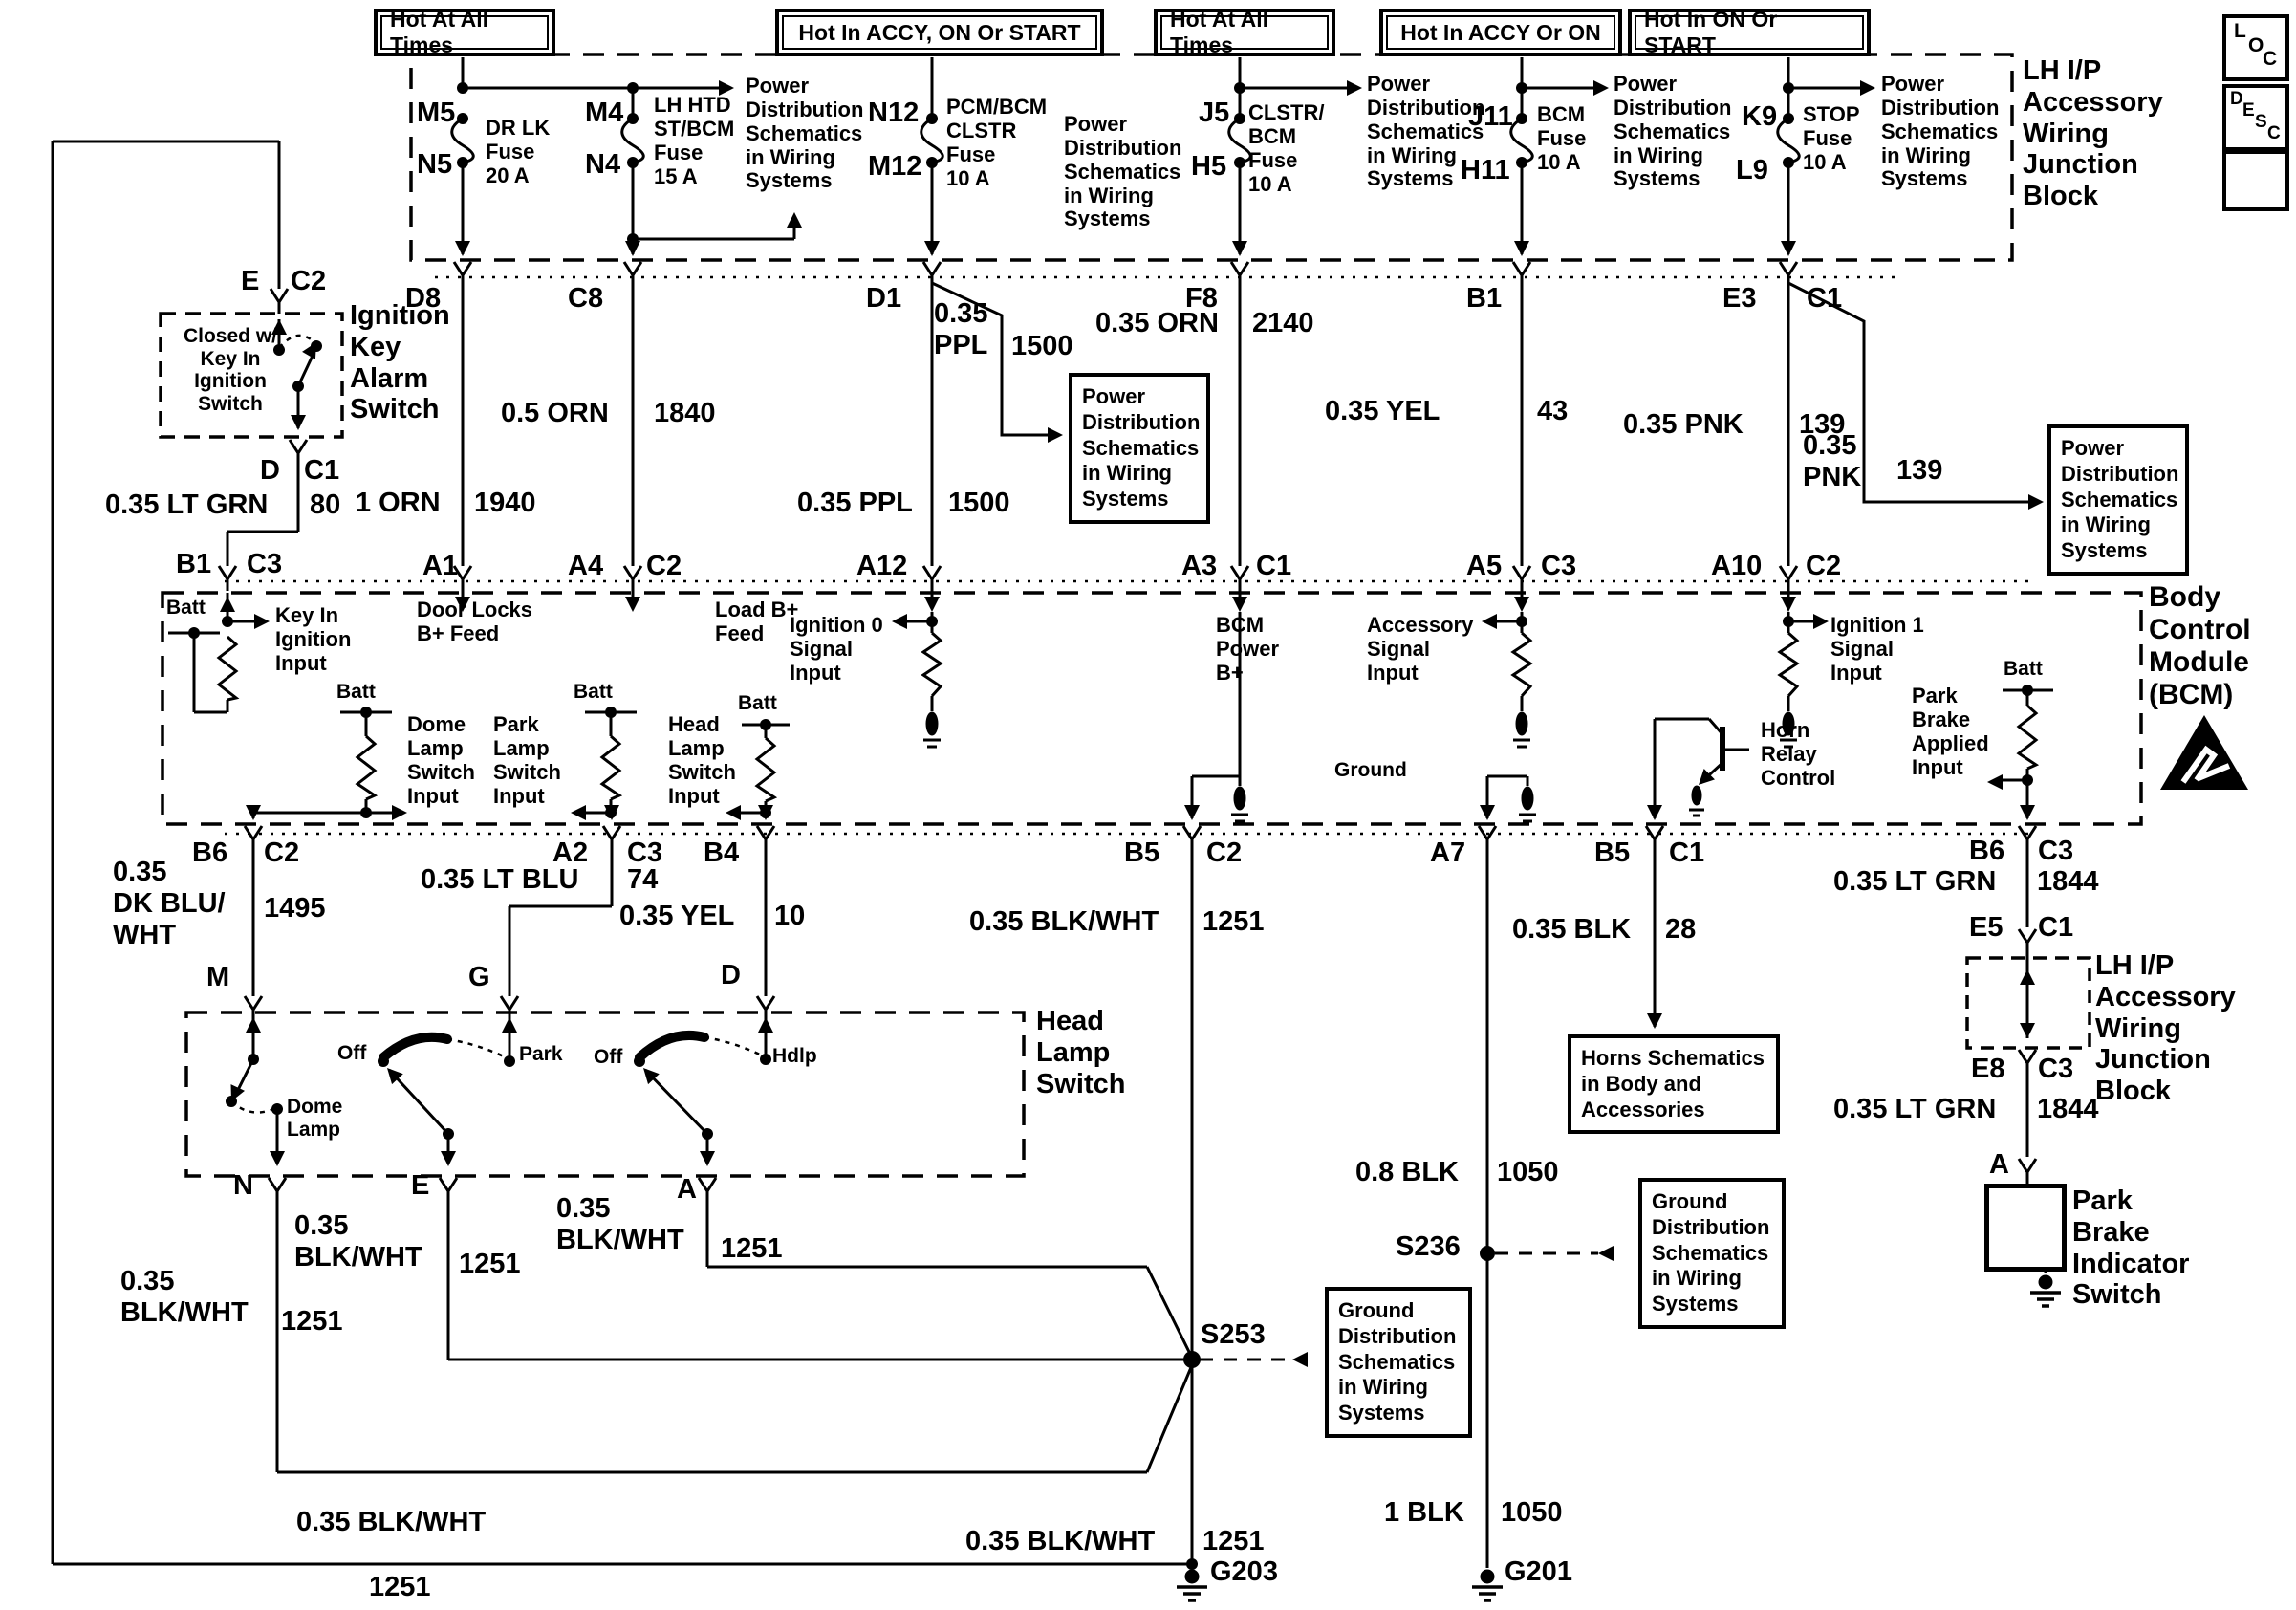  I want to click on header-label: Hot At All Times, so click(439, 32).